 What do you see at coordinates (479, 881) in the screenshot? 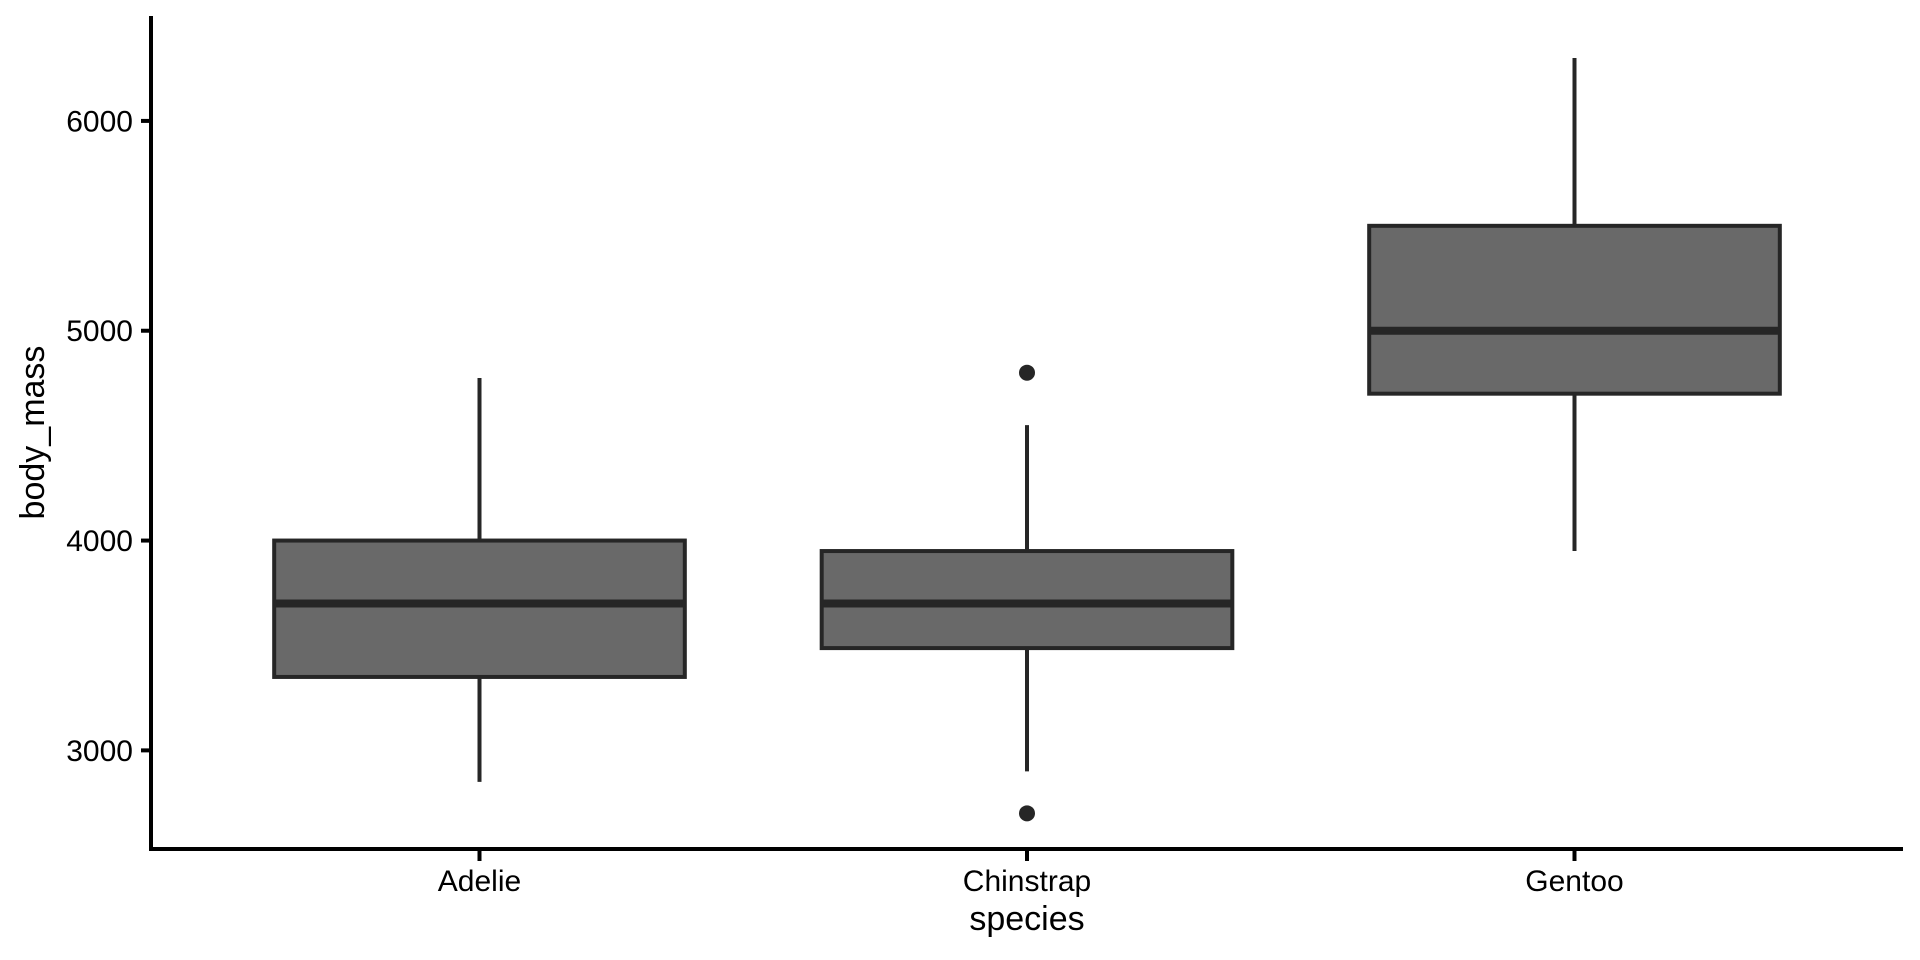
I see `x-tick-label-adelie: Adelie` at bounding box center [479, 881].